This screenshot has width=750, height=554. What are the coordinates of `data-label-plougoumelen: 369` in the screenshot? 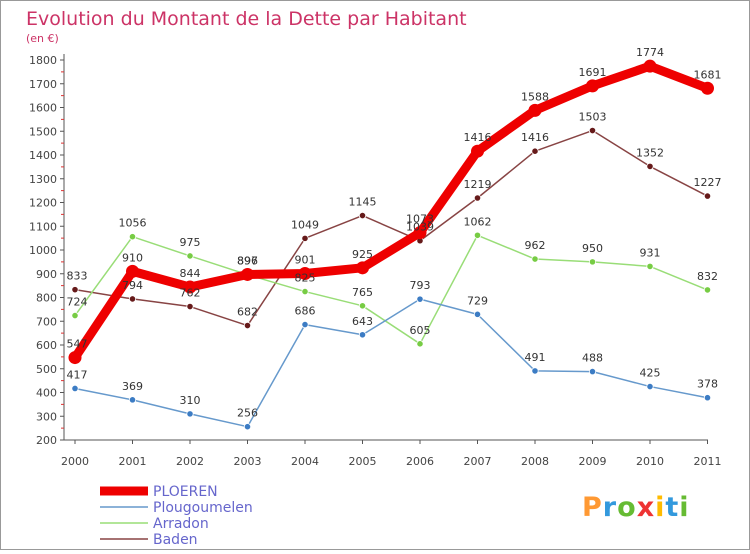 It's located at (132, 386).